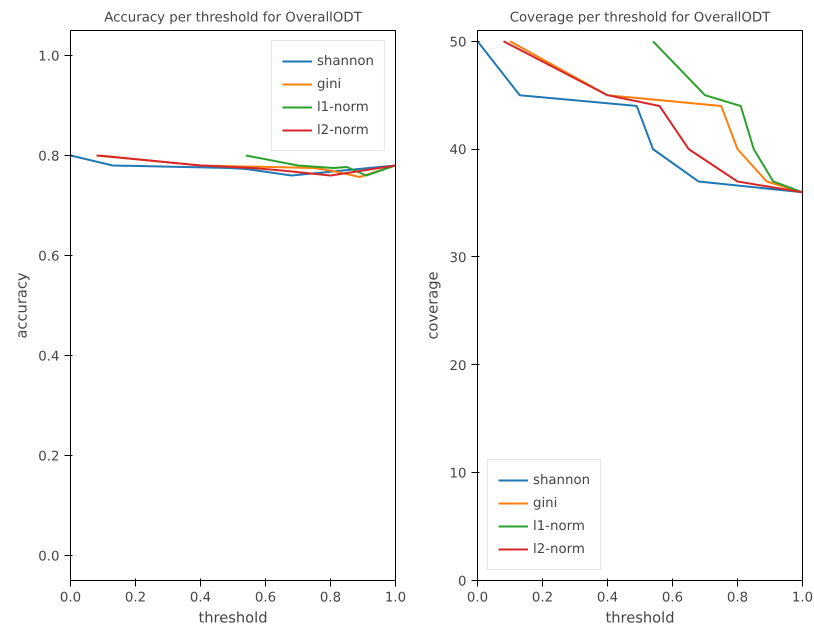 The image size is (814, 630). Describe the element at coordinates (49, 457) in the screenshot. I see `y-tick-label: 0.2` at that location.